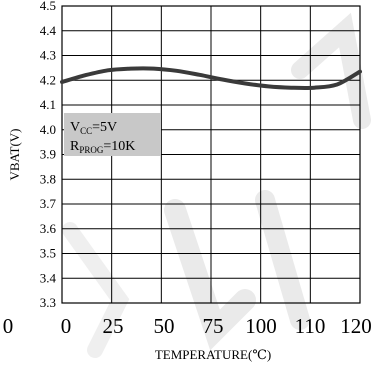  What do you see at coordinates (187, 326) in the screenshot?
I see `x-tick-labels: 0 0 25 50 75 100 110 120` at bounding box center [187, 326].